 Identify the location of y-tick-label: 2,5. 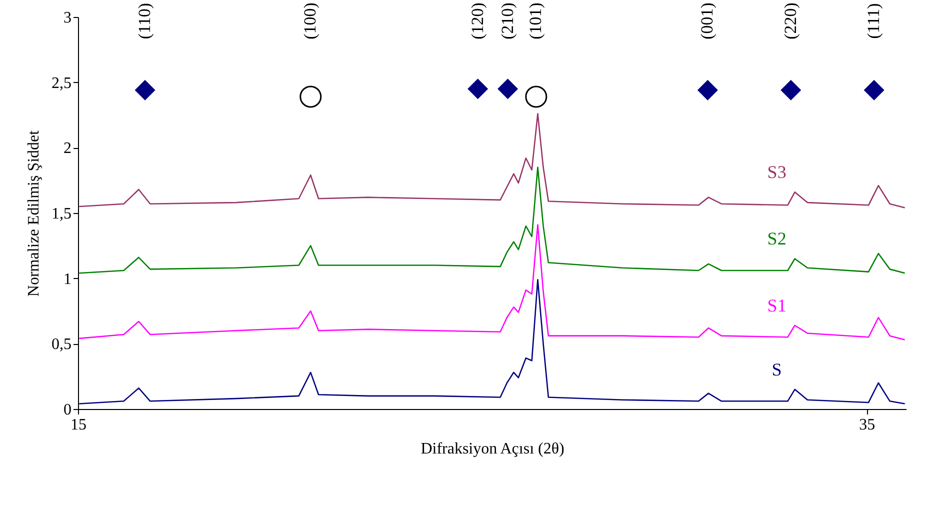
(62, 83).